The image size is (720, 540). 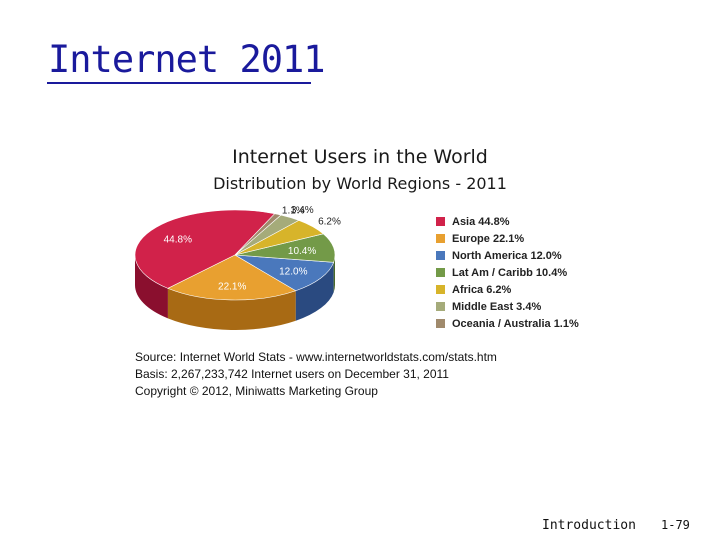 I want to click on legend-item-3: Lat Am / Caribb 10.4%, so click(x=507, y=272).